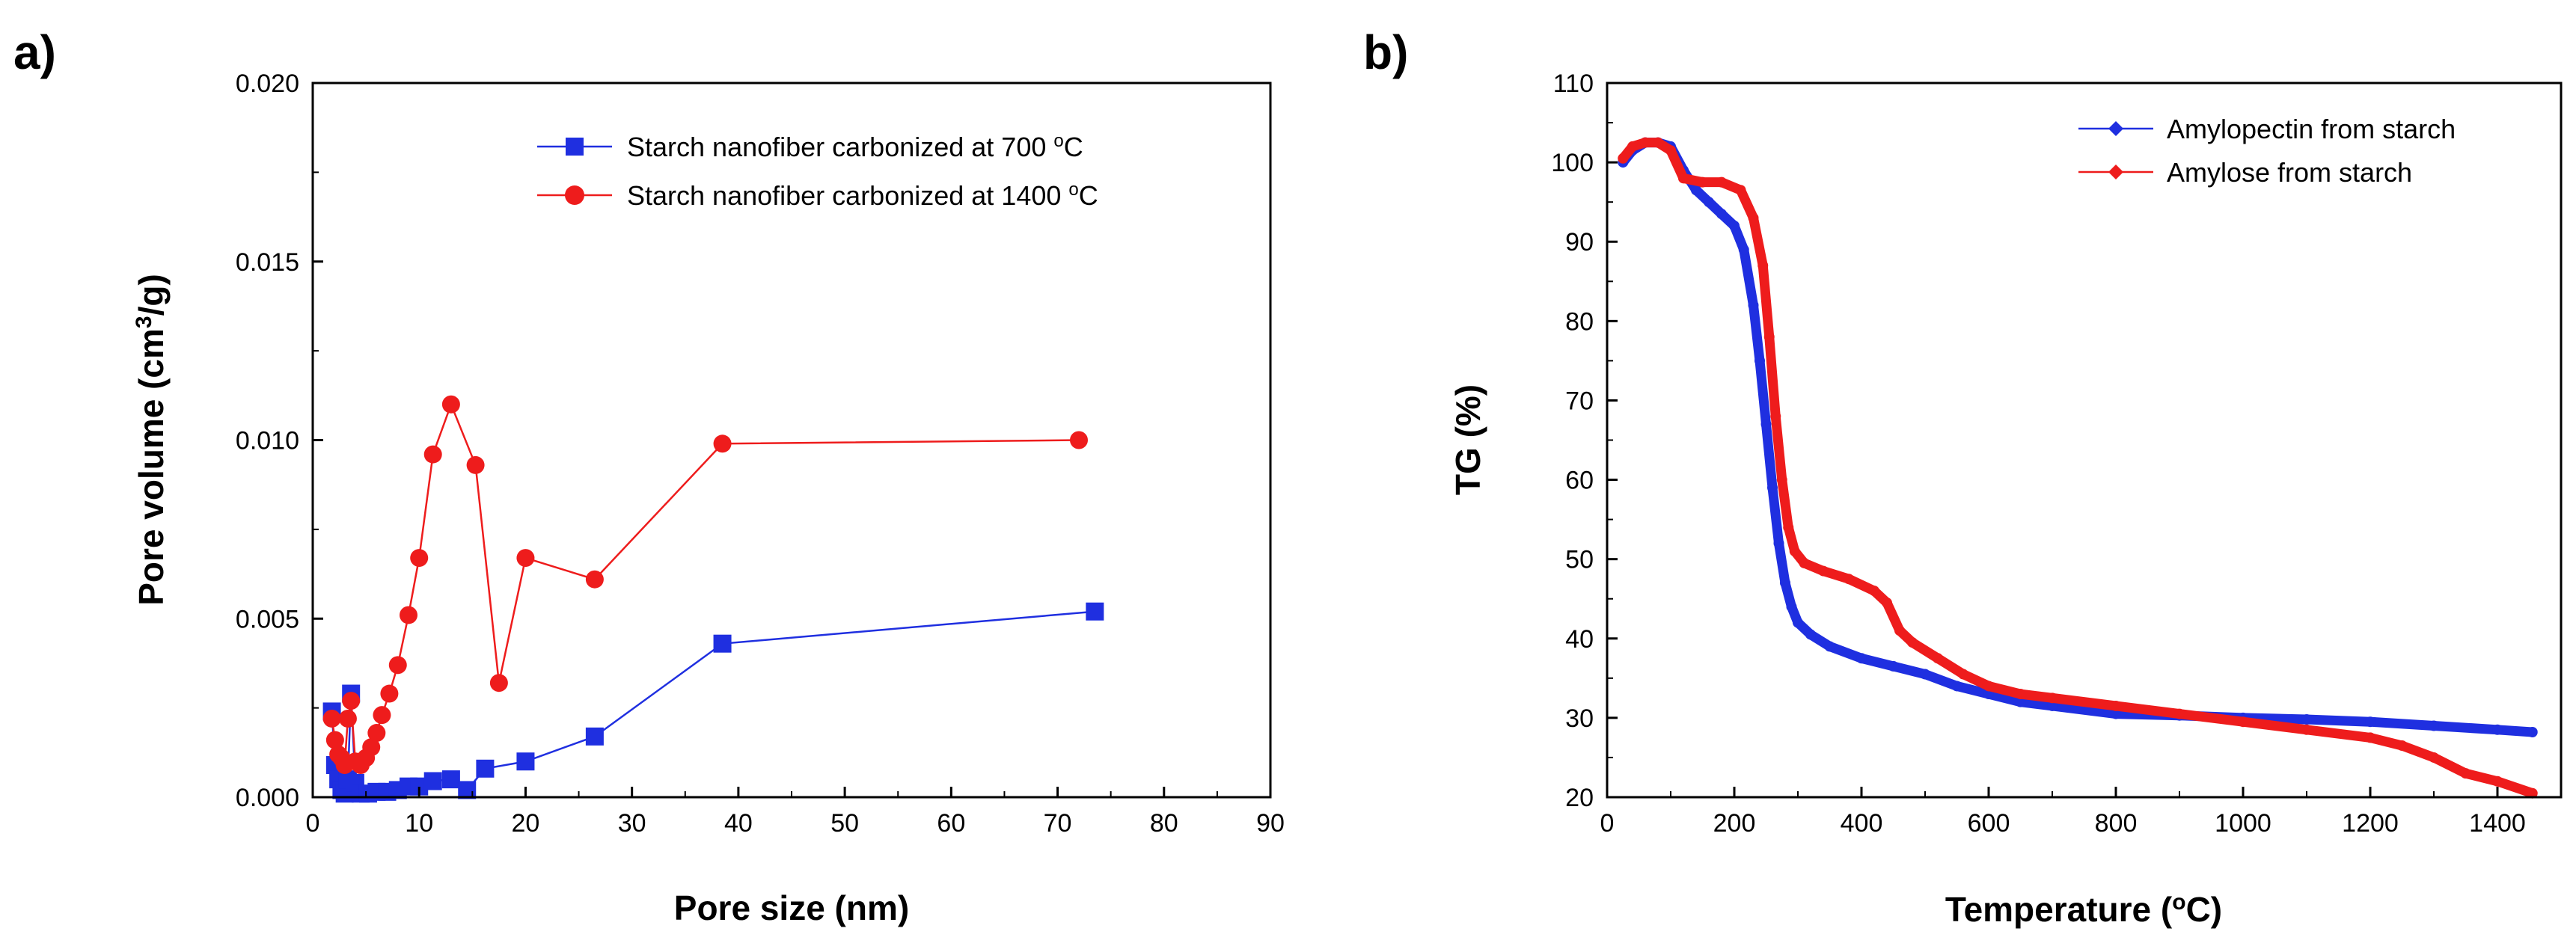 This screenshot has height=949, width=2576. What do you see at coordinates (1579, 401) in the screenshot?
I see `y-tick-label: 70` at bounding box center [1579, 401].